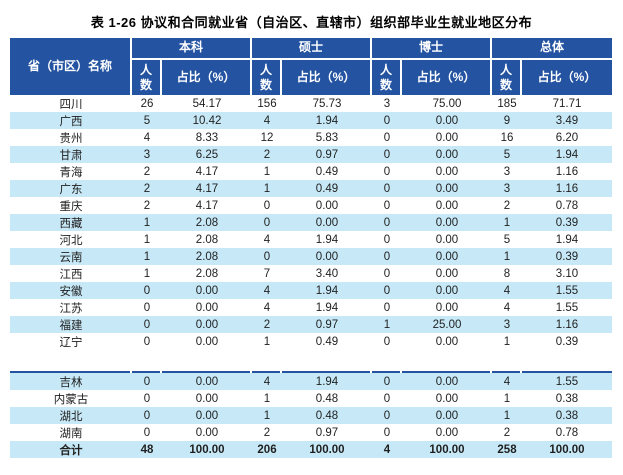 The height and width of the screenshot is (475, 623). Describe the element at coordinates (507, 103) in the screenshot. I see `cell-overall-count: 185` at that location.